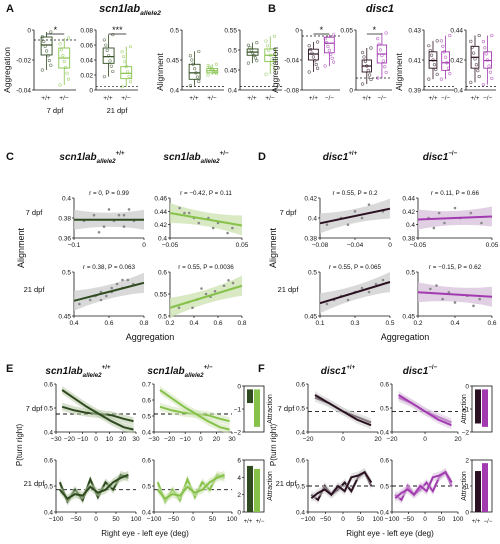 This screenshot has height=544, width=500. What do you see at coordinates (408, 317) in the screenshot?
I see `panel-d-21dpf-mut-ytick-label: 0.45` at bounding box center [408, 317].